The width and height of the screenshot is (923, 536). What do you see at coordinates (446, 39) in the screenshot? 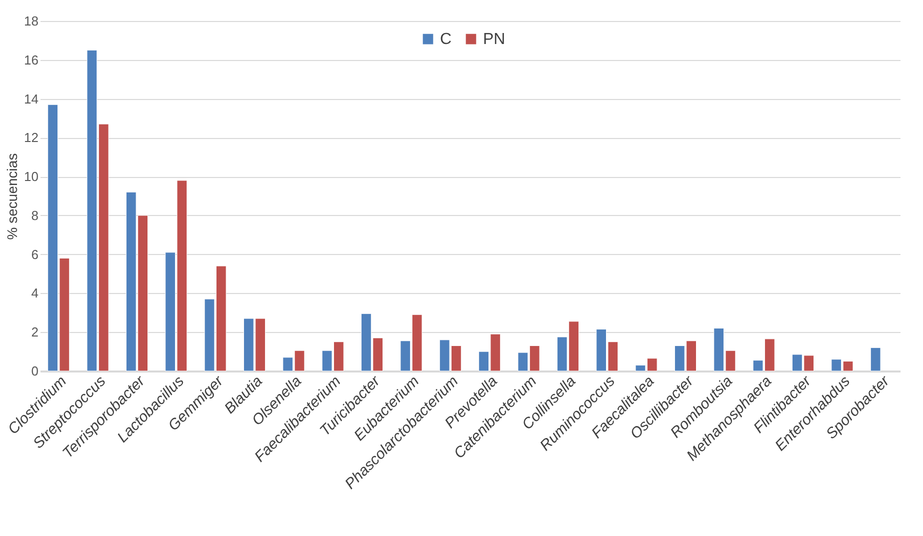
I see `legend-label: C` at bounding box center [446, 39].